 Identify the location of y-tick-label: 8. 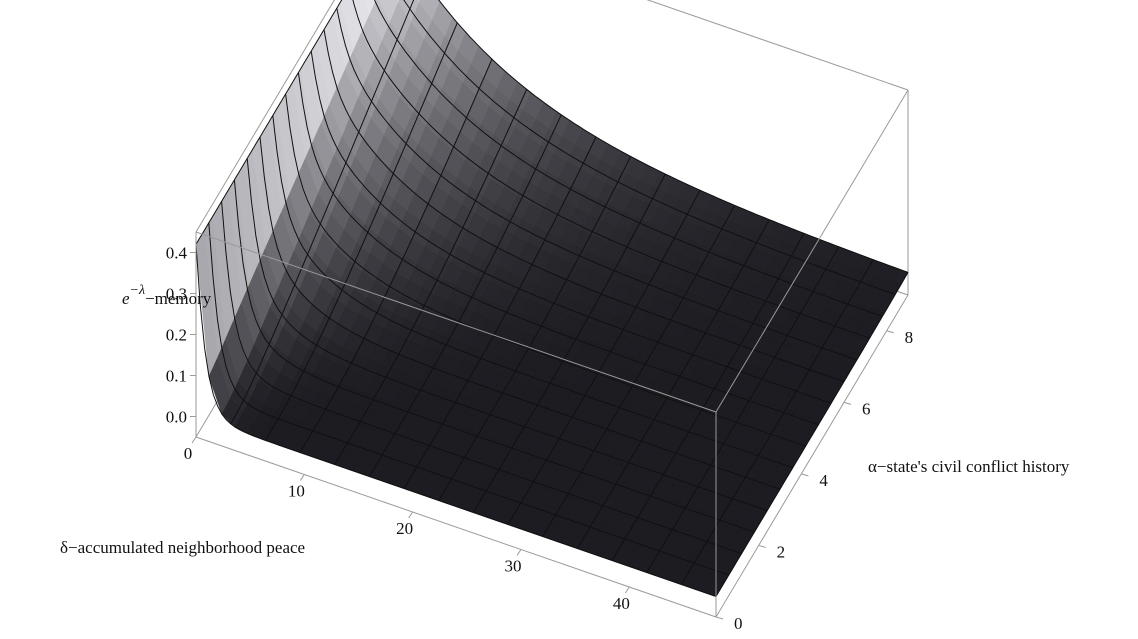
(909, 337).